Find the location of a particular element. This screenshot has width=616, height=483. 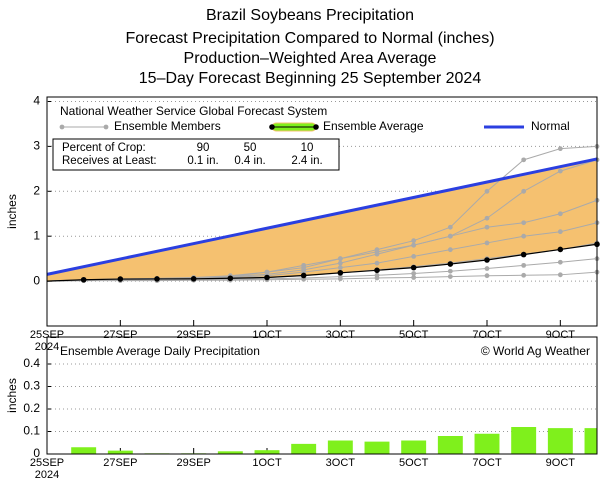

credit: © World Ag Weather is located at coordinates (535, 351).